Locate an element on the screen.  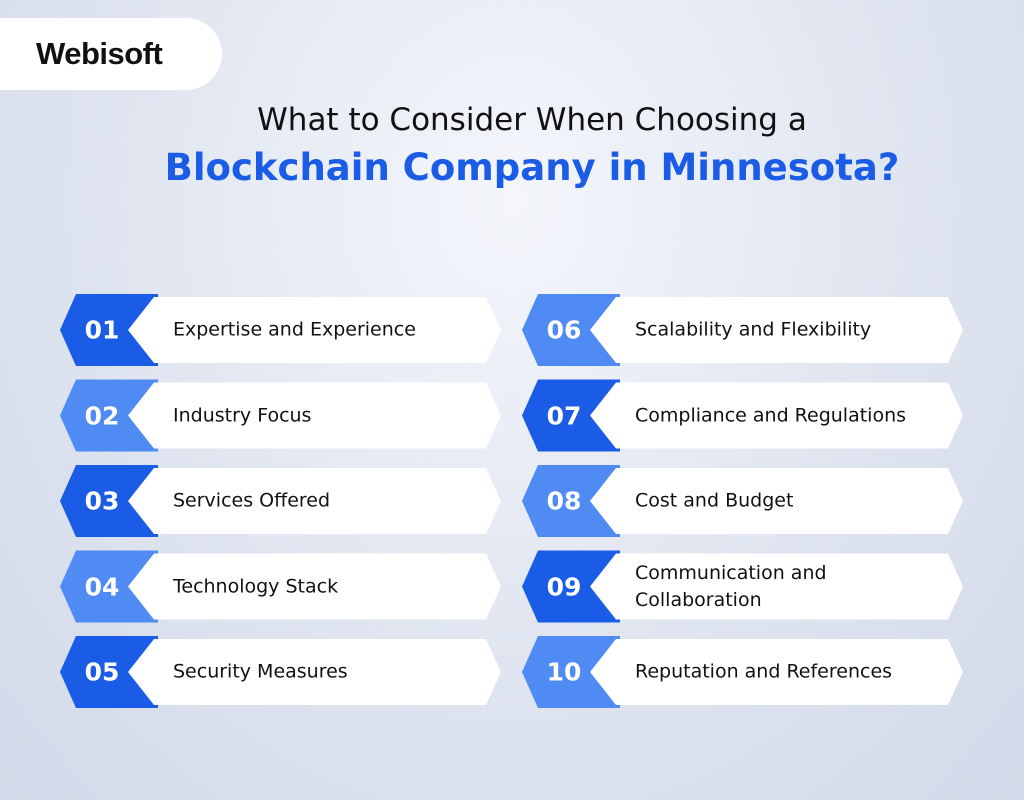
item-number: 07 is located at coordinates (564, 415).